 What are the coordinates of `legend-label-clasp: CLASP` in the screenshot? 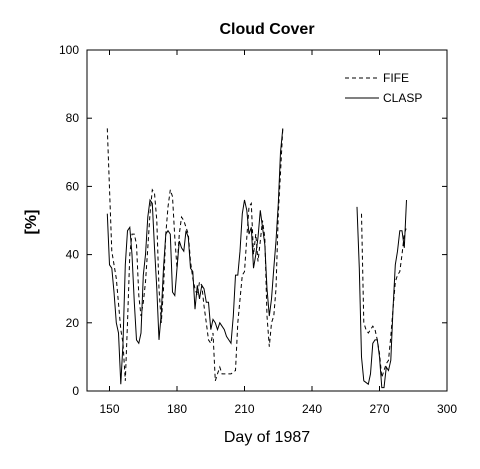 It's located at (402, 98).